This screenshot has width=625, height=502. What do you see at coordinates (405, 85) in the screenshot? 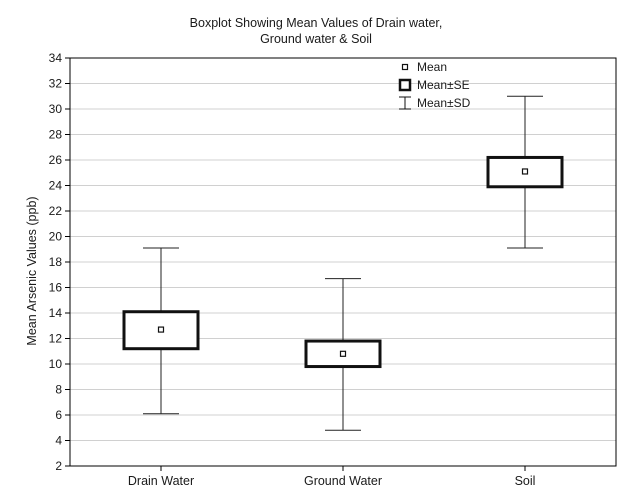
I see `legend-se-symbol` at bounding box center [405, 85].